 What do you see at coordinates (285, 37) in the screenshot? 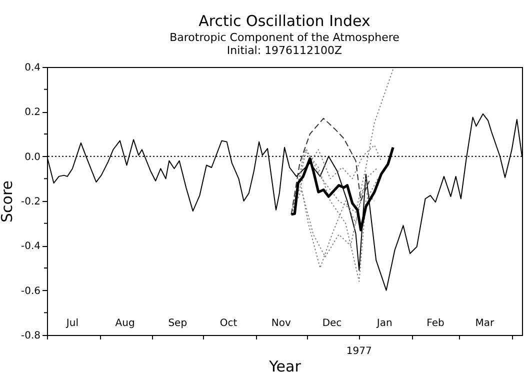
I see `chart-subtitle: Barotropic Component of the Atmosphere` at bounding box center [285, 37].